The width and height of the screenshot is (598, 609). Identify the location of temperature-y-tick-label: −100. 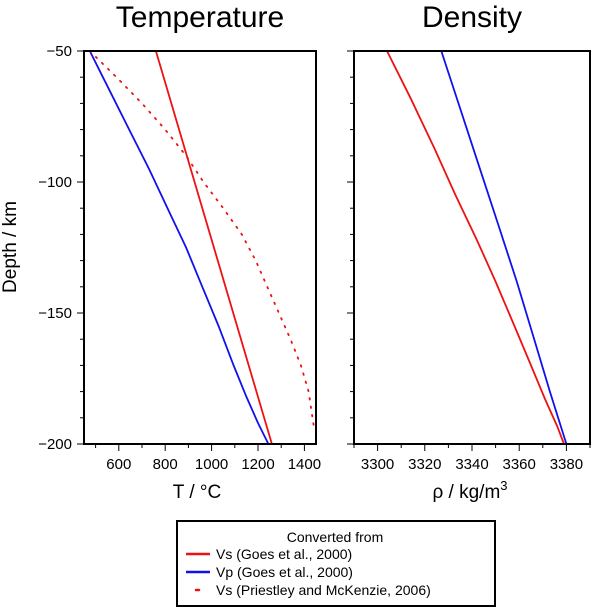
(55, 182).